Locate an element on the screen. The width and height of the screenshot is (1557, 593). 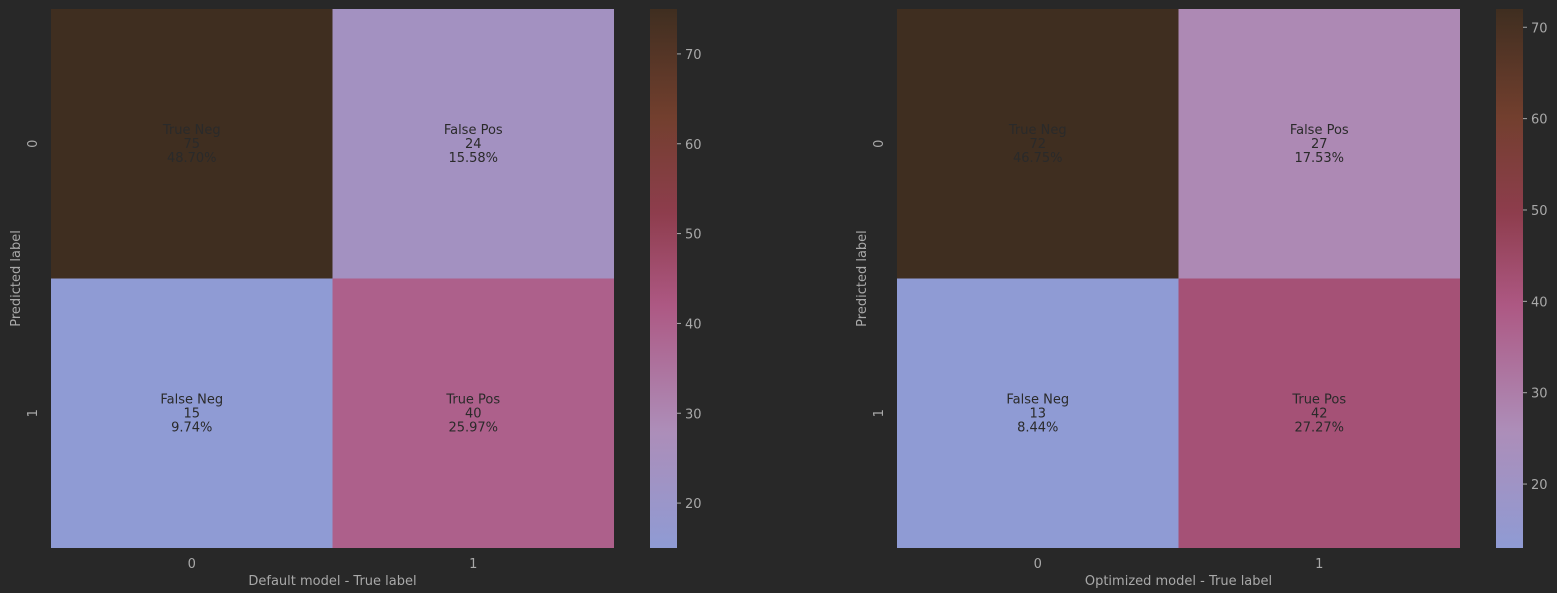
cell-count: 24 is located at coordinates (473, 144).